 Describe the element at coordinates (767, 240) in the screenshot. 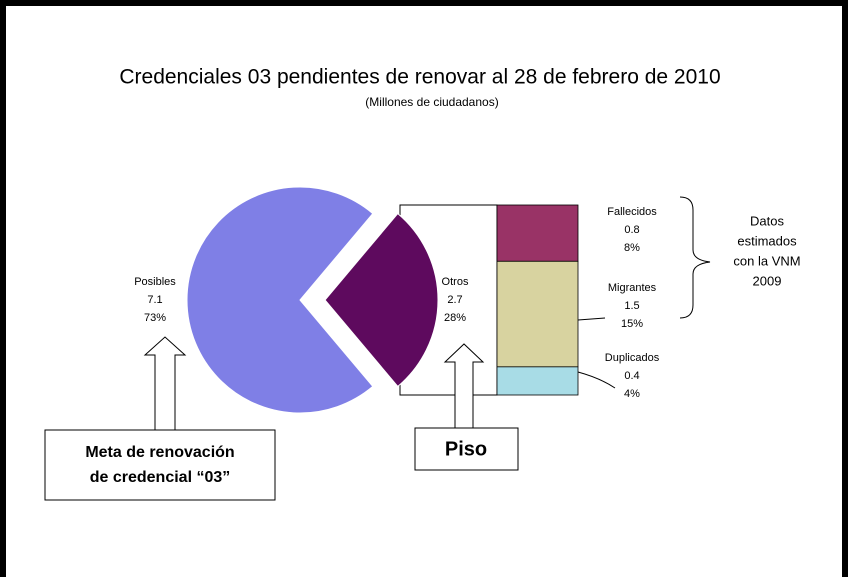

I see `annotation: estimados` at that location.